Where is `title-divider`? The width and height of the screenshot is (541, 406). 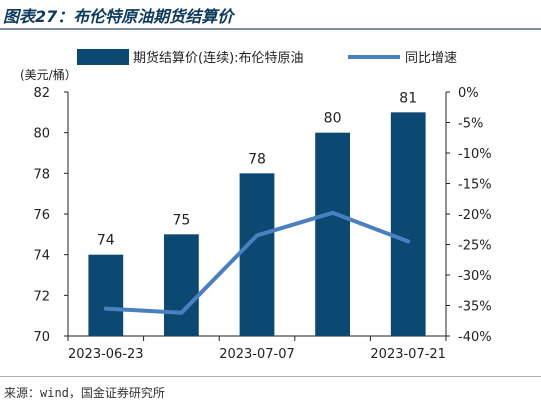
title-divider is located at coordinates (270, 29).